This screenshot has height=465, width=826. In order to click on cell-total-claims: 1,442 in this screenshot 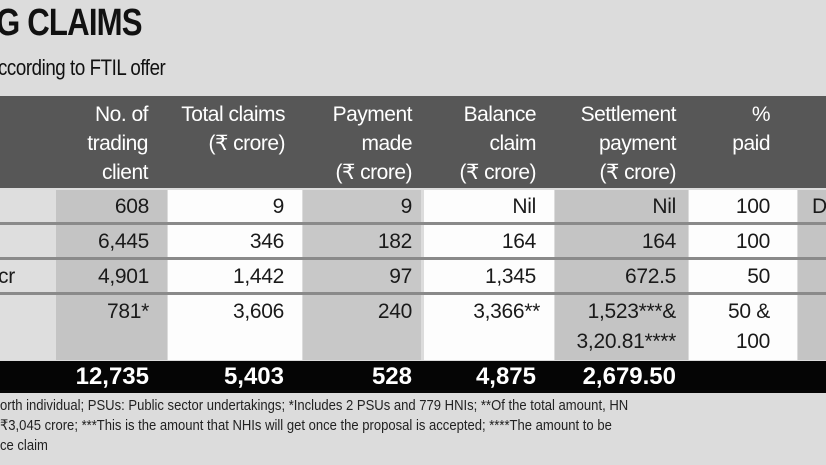, I will do `click(258, 276)`.